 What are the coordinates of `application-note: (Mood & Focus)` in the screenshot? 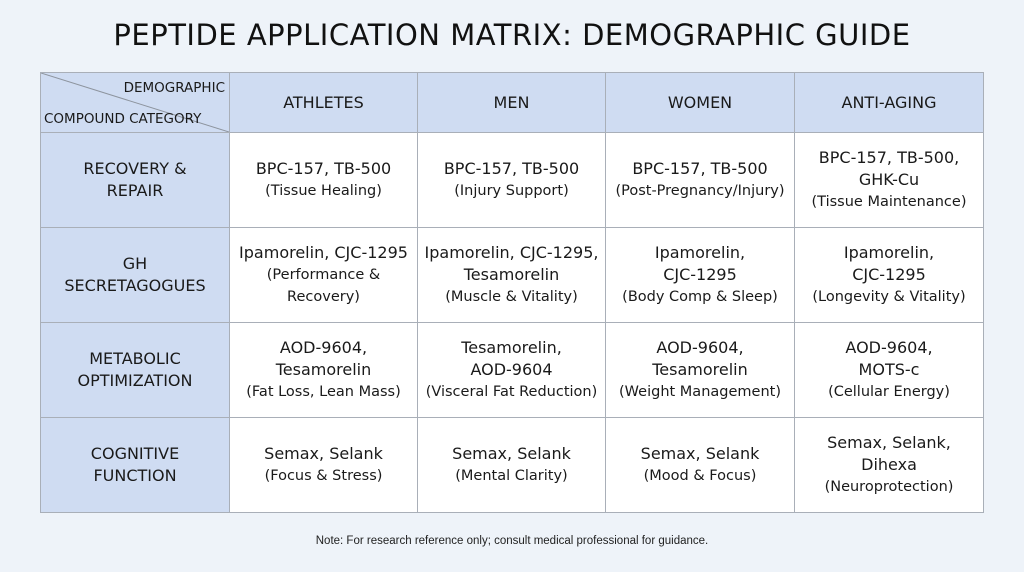 It's located at (700, 476).